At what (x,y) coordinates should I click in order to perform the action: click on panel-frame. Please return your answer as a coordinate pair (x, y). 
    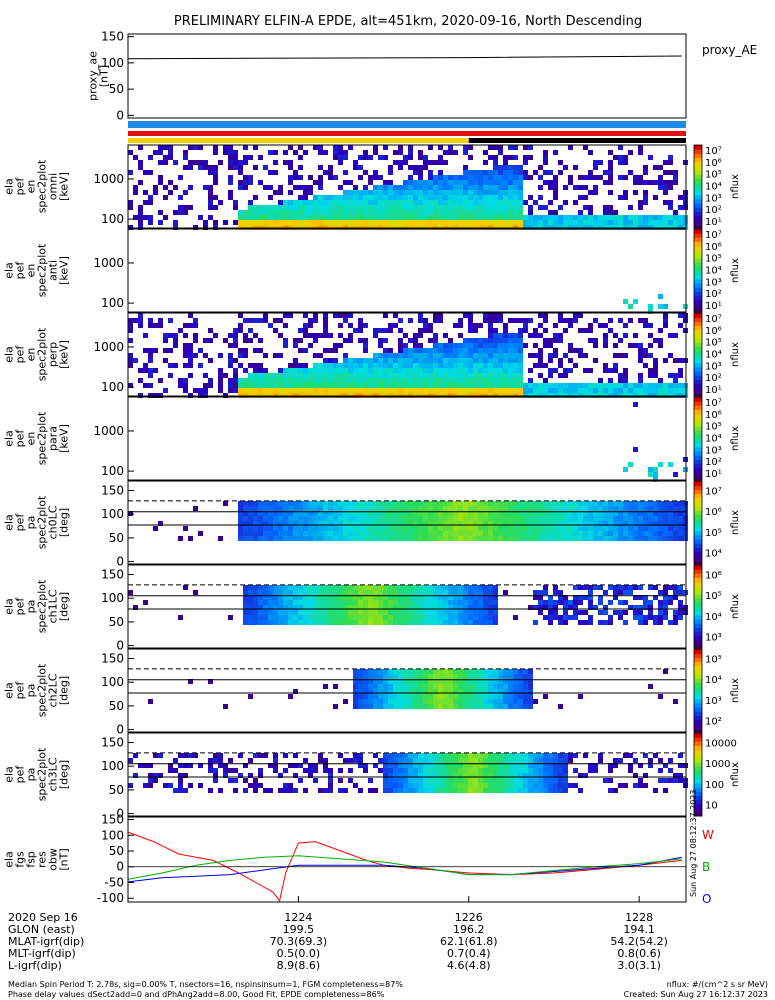
    Looking at the image, I should click on (407, 606).